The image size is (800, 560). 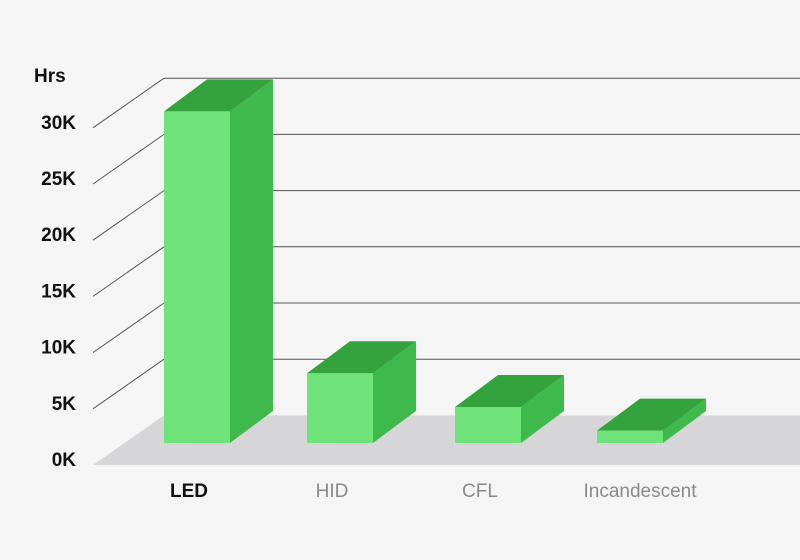 I want to click on x-category-label: LED, so click(x=189, y=491).